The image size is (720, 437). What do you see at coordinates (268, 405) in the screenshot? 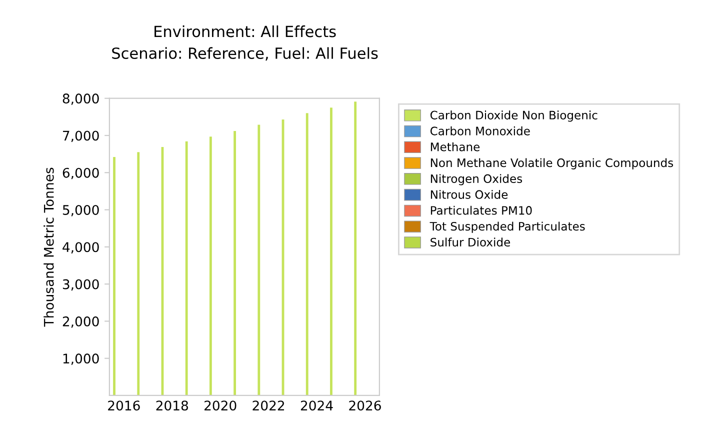
I see `x-tick-label: 2022` at bounding box center [268, 405].